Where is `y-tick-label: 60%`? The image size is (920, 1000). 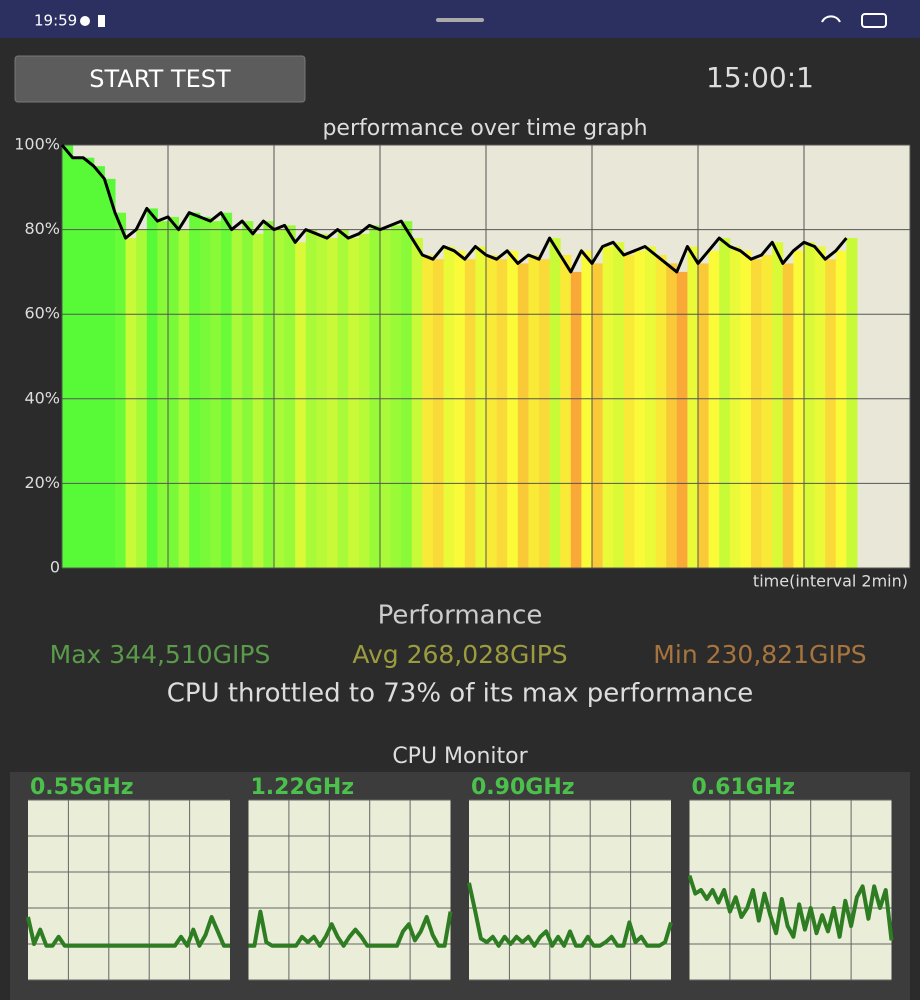
y-tick-label: 60% is located at coordinates (42, 313).